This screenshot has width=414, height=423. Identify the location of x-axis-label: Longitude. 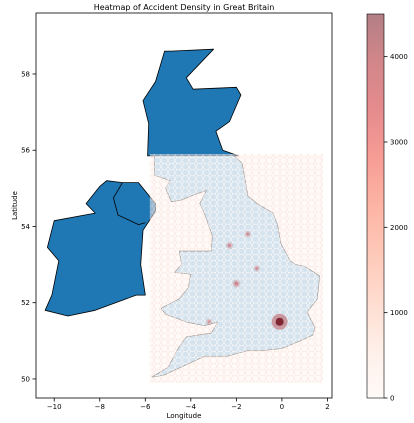
(184, 416).